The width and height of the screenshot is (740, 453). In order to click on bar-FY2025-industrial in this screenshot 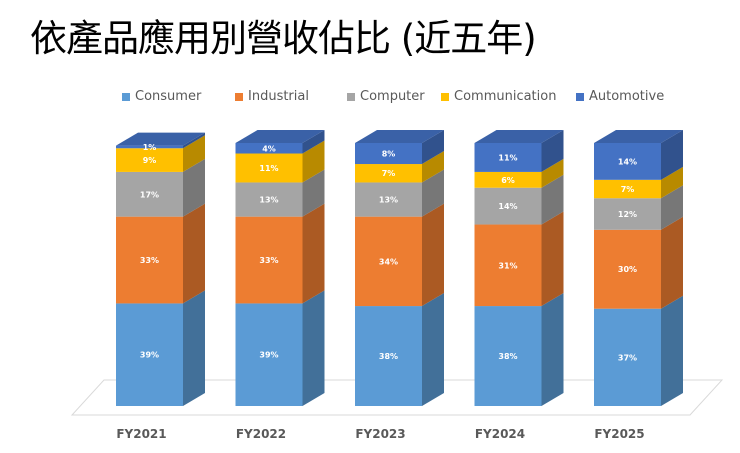, I will do `click(627, 269)`.